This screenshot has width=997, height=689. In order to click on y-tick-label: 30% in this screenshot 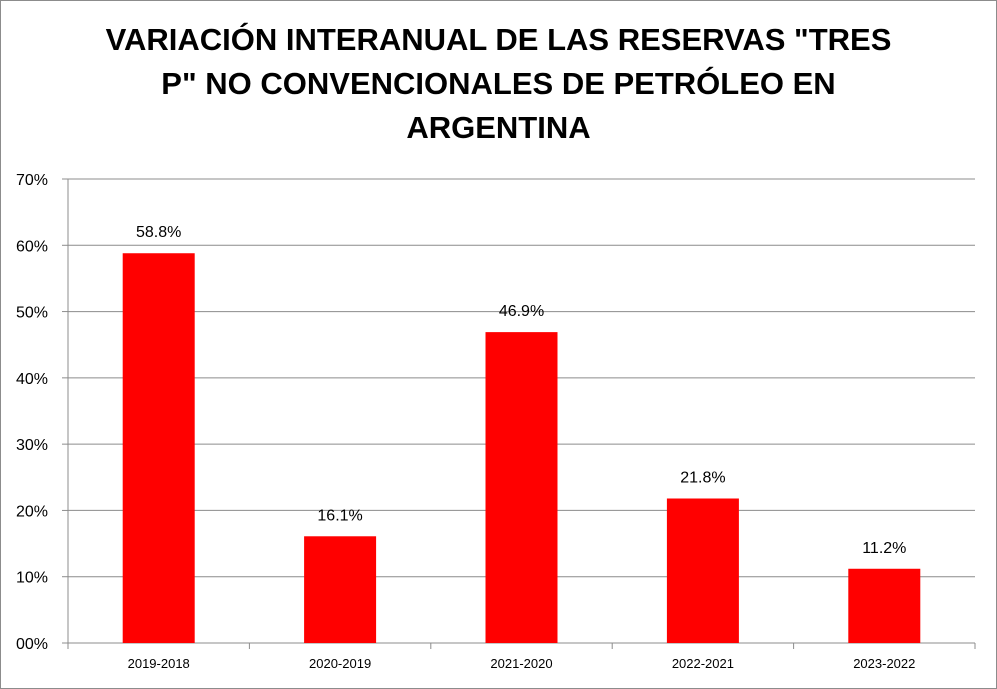, I will do `click(32, 445)`.